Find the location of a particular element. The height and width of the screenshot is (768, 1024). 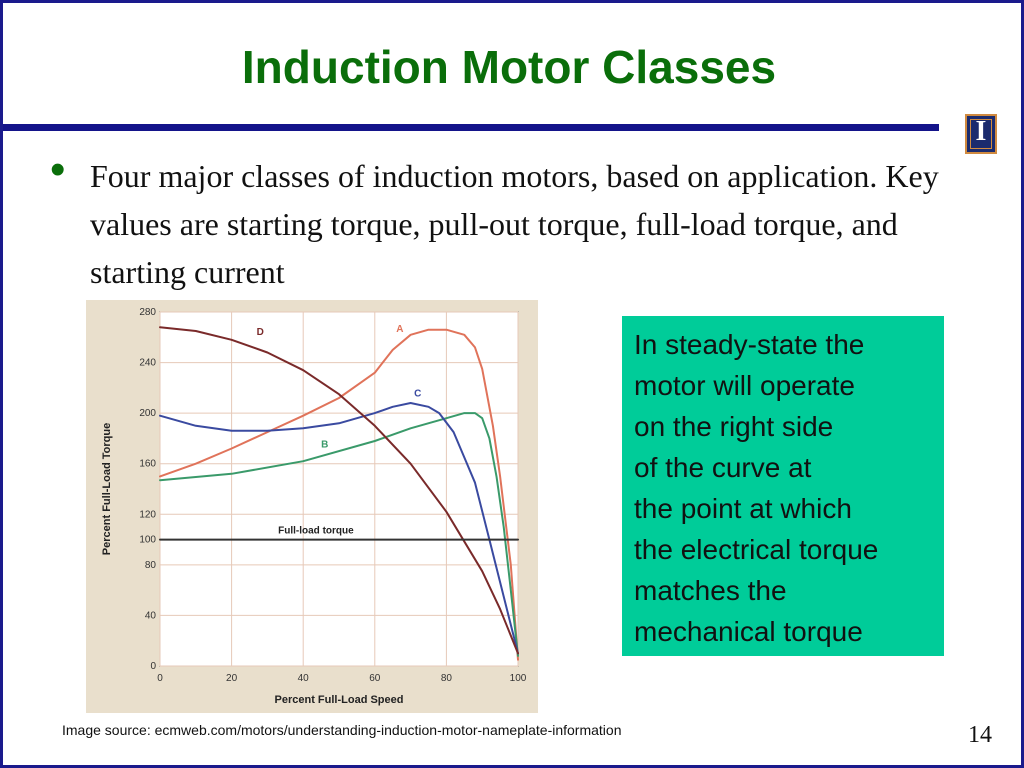

note-line: the electrical torque is located at coordinates (756, 549).